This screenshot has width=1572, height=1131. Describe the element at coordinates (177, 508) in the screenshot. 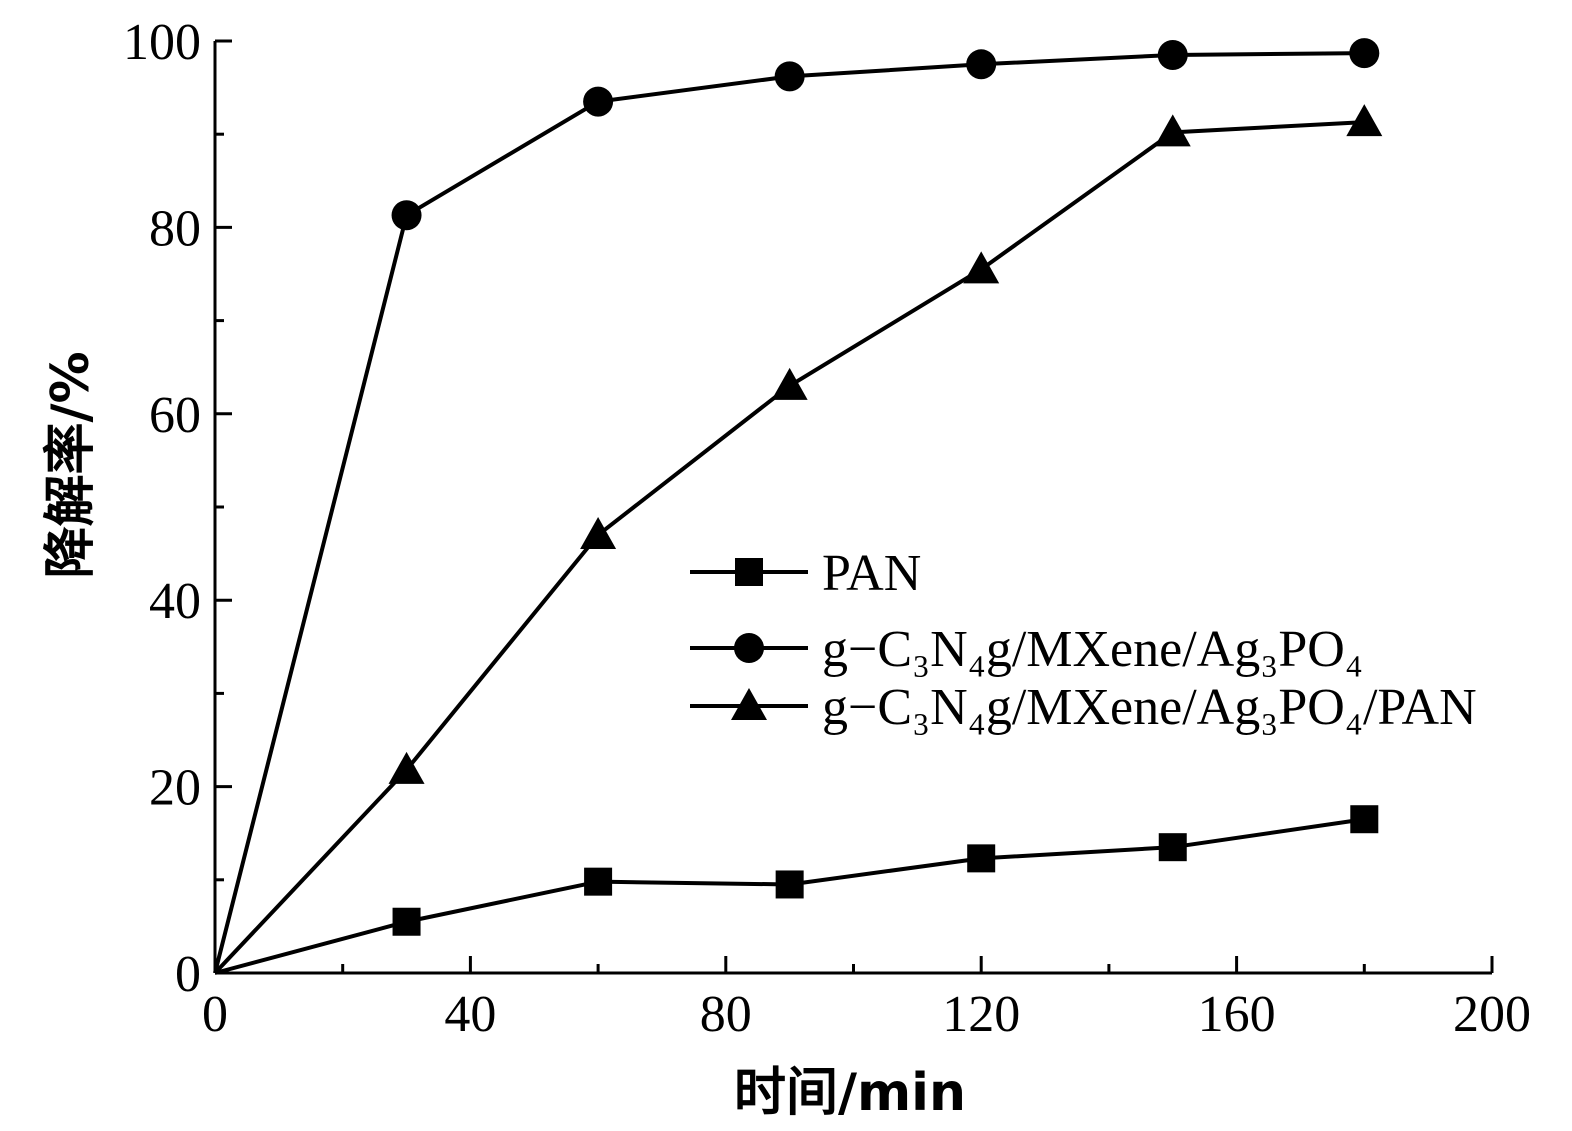

I see `y-axis: 0 20 40 60 80 100` at that location.